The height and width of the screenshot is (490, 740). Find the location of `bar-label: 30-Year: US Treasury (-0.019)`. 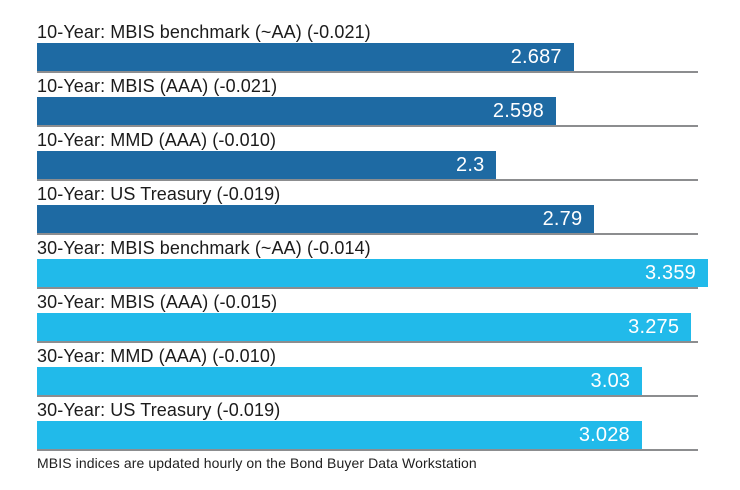

bar-label: 30-Year: US Treasury (-0.019) is located at coordinates (159, 410).